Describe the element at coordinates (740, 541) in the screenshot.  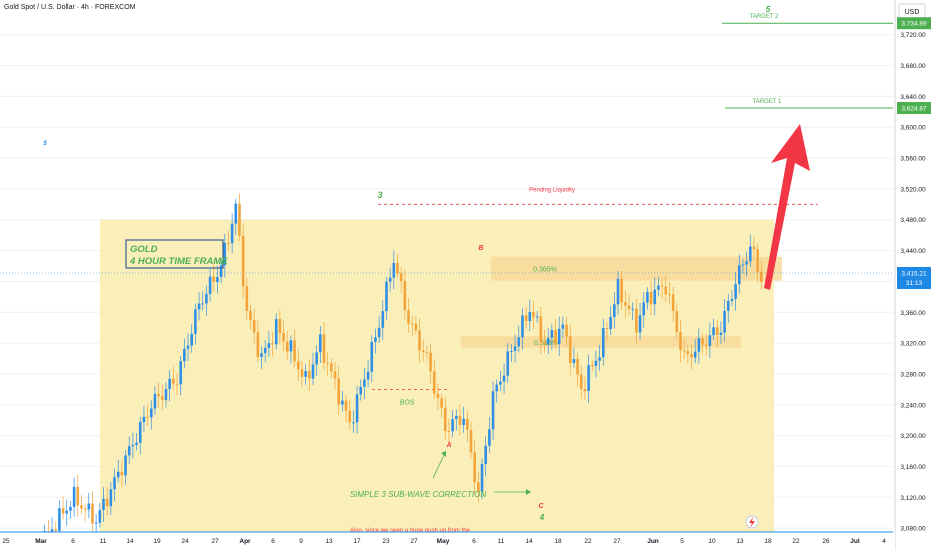
I see `time-tick-label: 13` at that location.